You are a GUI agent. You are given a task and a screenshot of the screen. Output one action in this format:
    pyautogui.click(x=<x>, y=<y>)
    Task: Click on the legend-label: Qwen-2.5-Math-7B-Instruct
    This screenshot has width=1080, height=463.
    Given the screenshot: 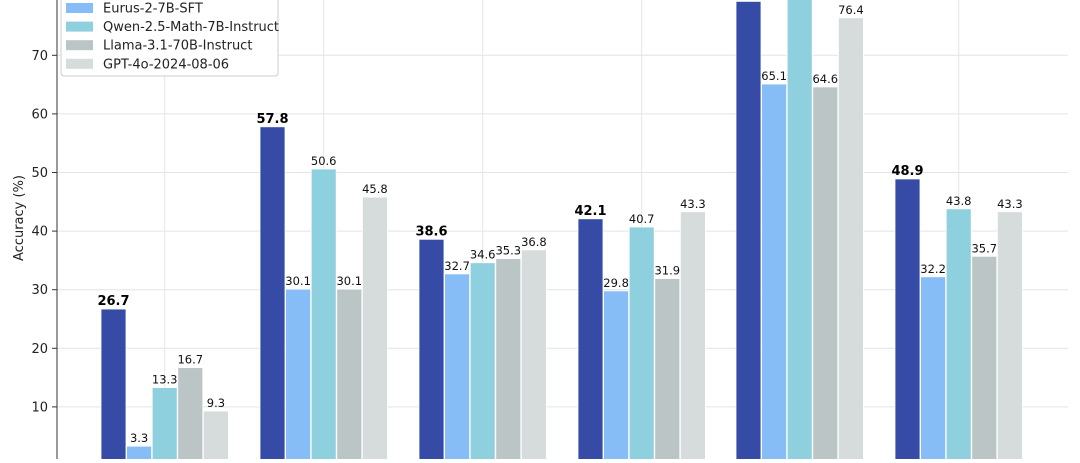 What is the action you would take?
    pyautogui.click(x=191, y=27)
    